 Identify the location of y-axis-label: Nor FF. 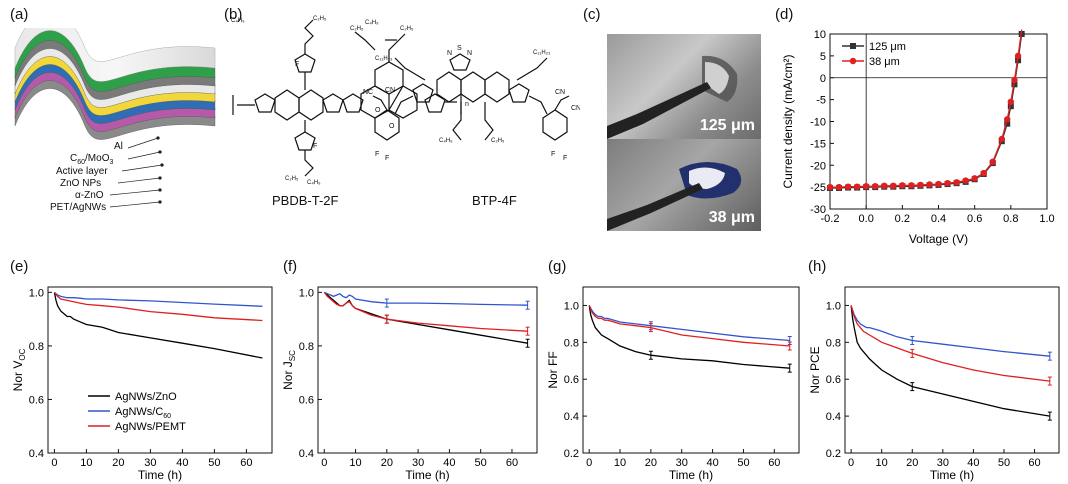
(553, 369).